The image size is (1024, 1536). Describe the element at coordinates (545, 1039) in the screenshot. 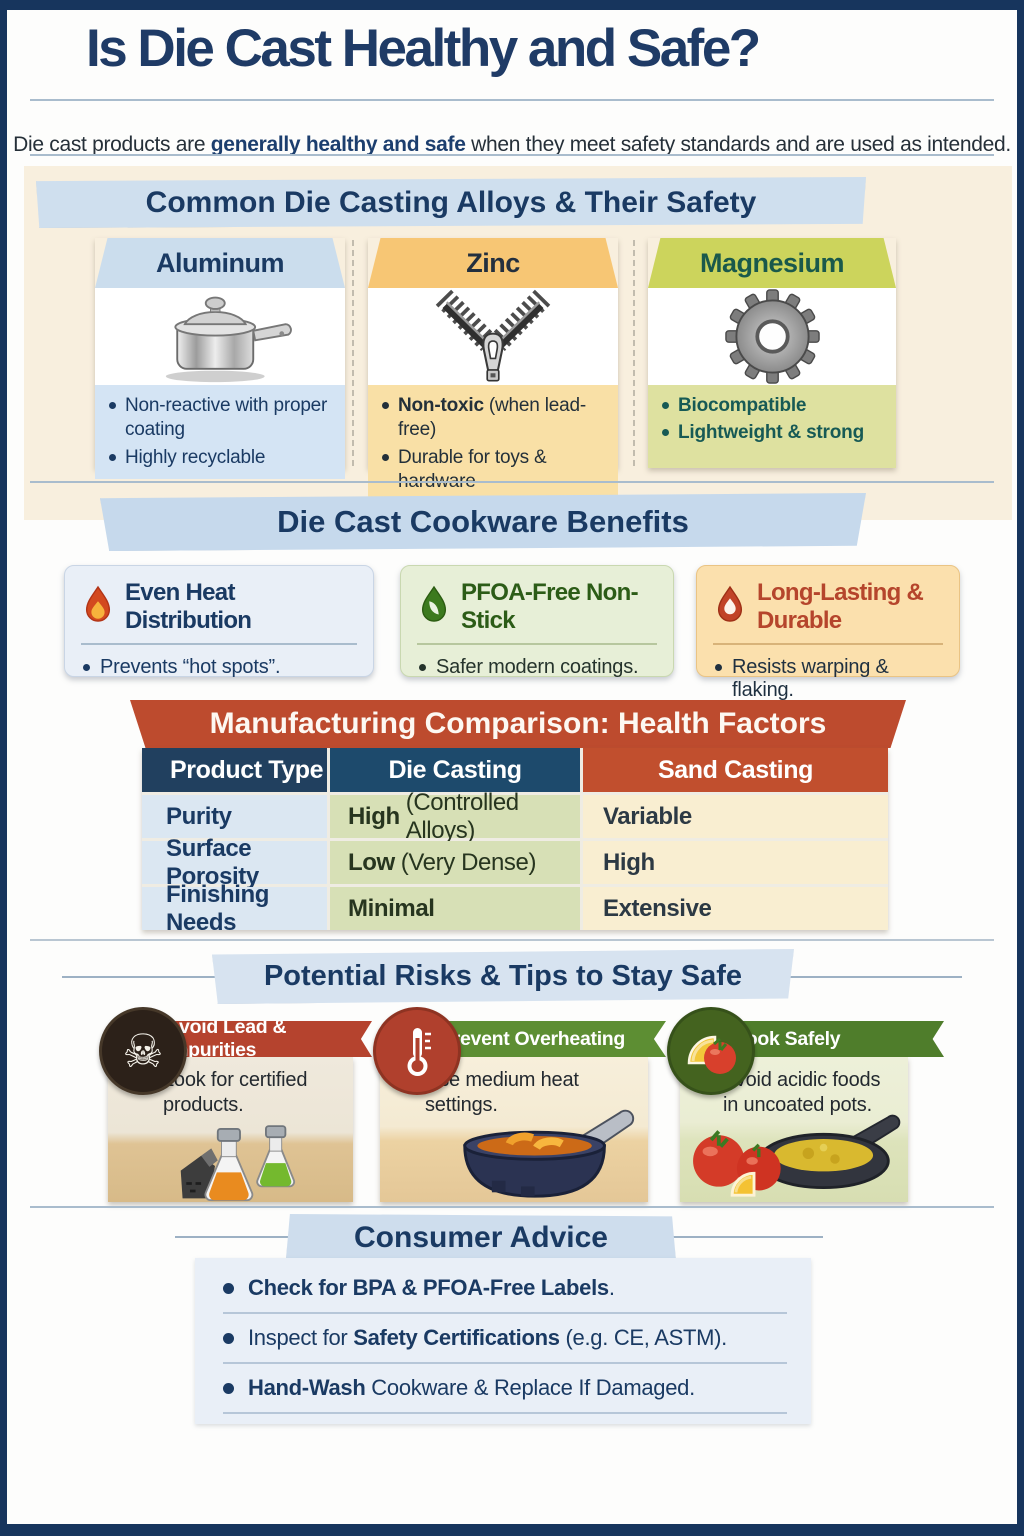

I see `risk-ribbon-overheating: Prevent Overheating` at that location.